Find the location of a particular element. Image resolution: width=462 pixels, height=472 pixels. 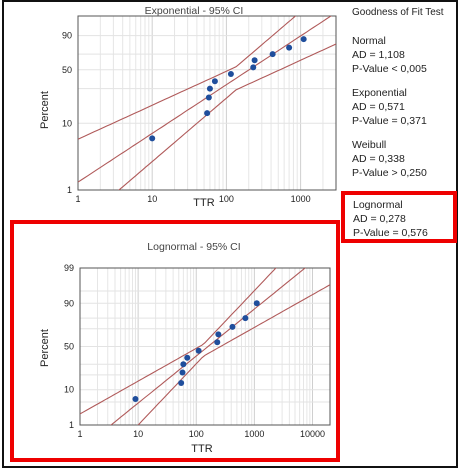

fit-p-value: P-Value > 0,250 is located at coordinates (389, 173).